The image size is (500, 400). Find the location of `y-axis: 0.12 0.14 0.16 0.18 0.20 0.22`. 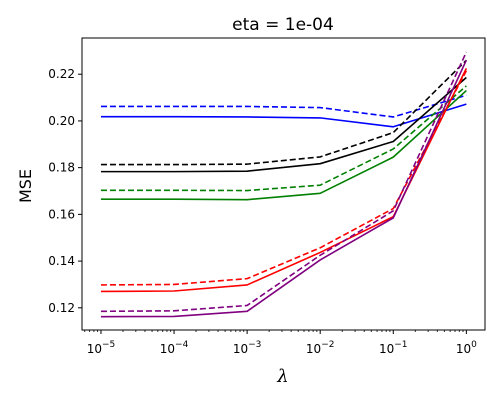

y-axis: 0.12 0.14 0.16 0.18 0.20 0.22 is located at coordinates (65, 191).